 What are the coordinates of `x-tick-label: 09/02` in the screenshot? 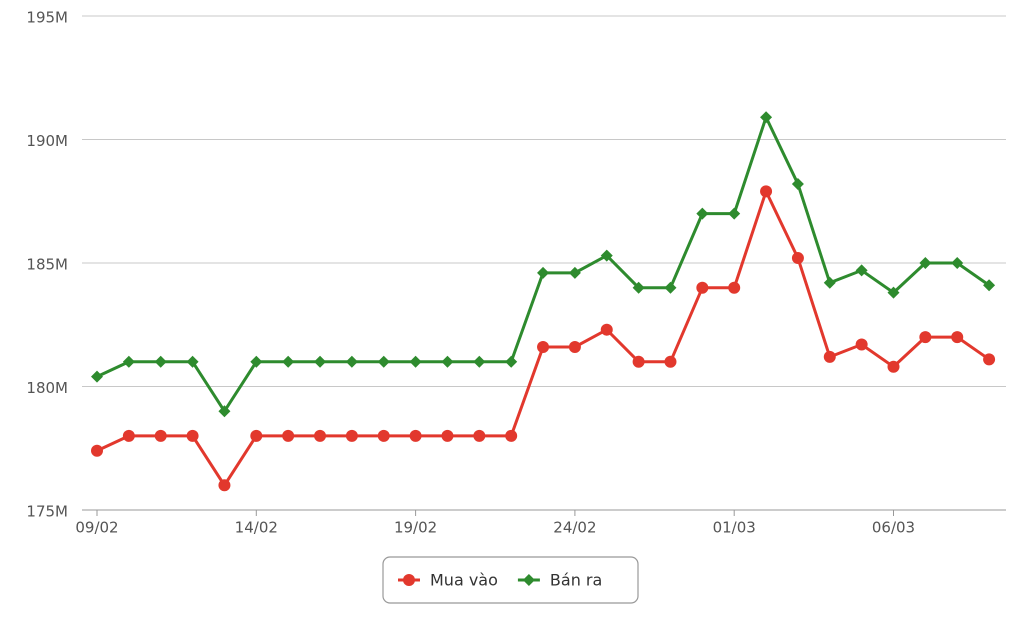 It's located at (96, 528).